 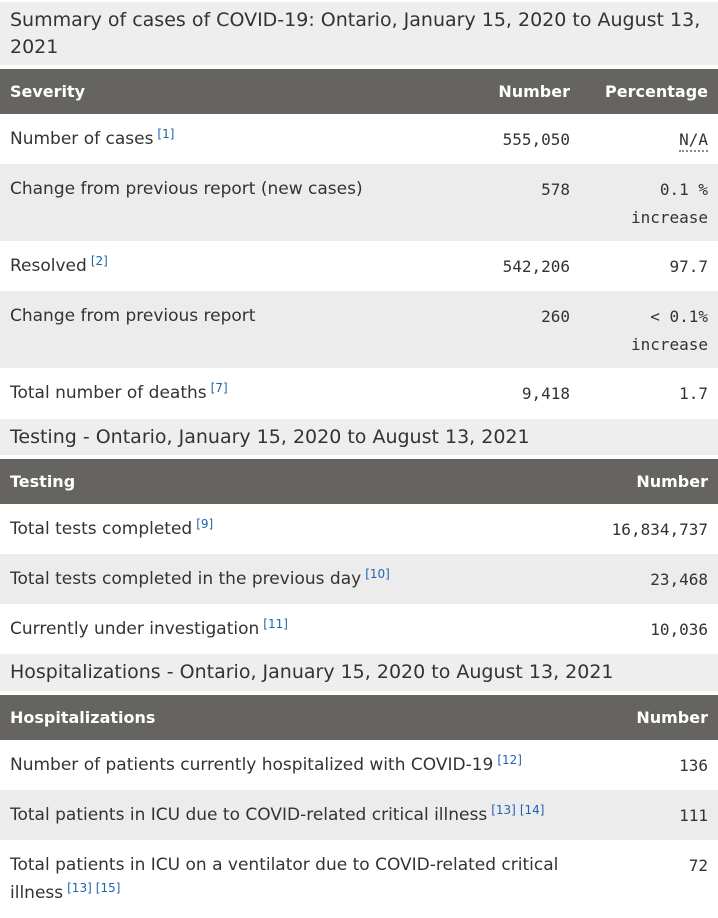 I want to click on row-percentage-value: 97.7, so click(x=649, y=266).